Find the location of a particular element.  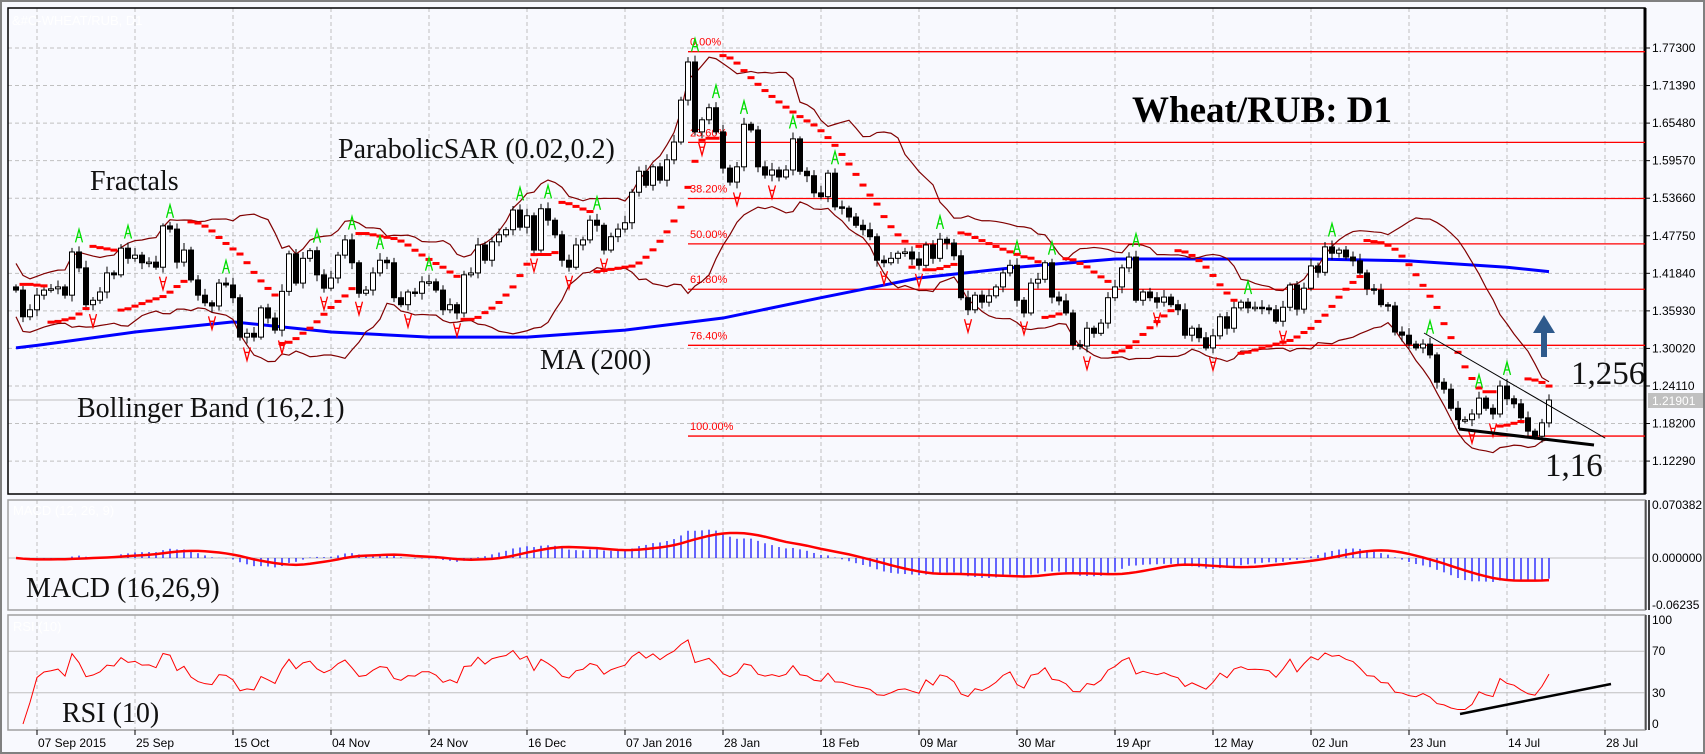

date-tick-label: 14 Jul is located at coordinates (1524, 743).